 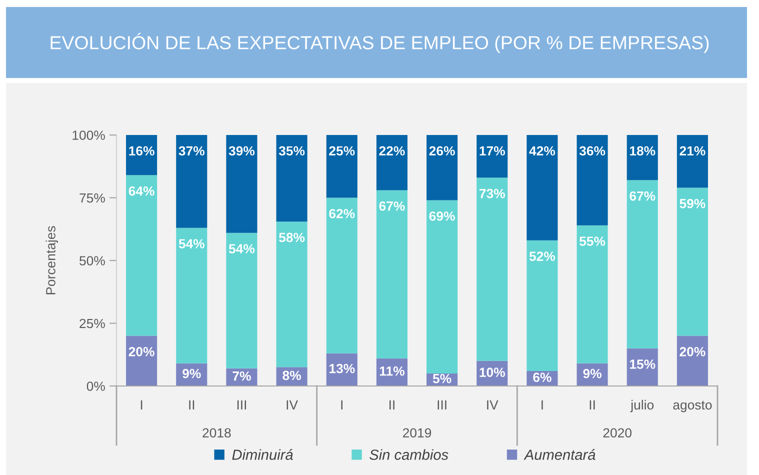 What do you see at coordinates (560, 454) in the screenshot?
I see `legend-label: Aumentará` at bounding box center [560, 454].